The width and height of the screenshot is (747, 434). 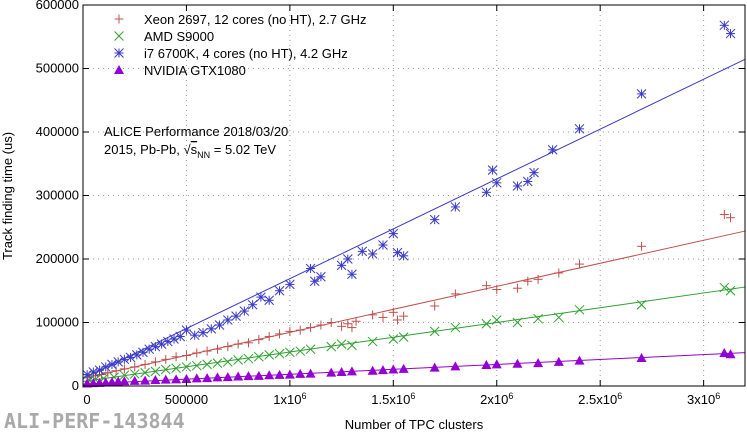 What do you see at coordinates (600, 399) in the screenshot?
I see `x-tick-label: 2.5x10⁶` at bounding box center [600, 399].